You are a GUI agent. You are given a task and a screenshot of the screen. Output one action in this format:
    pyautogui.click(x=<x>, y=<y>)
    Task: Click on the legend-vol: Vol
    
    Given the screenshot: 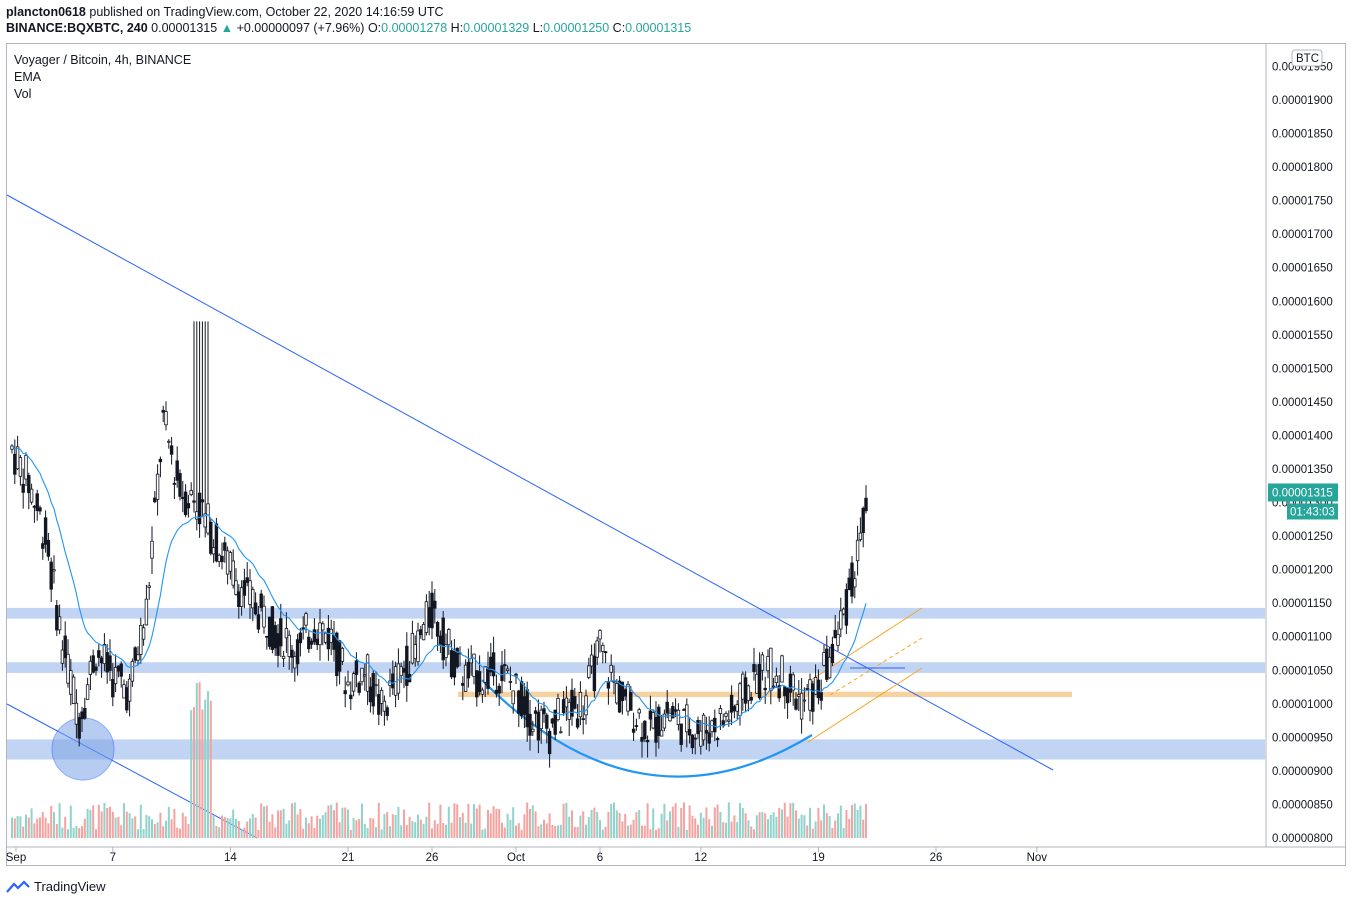 What is the action you would take?
    pyautogui.click(x=23, y=94)
    